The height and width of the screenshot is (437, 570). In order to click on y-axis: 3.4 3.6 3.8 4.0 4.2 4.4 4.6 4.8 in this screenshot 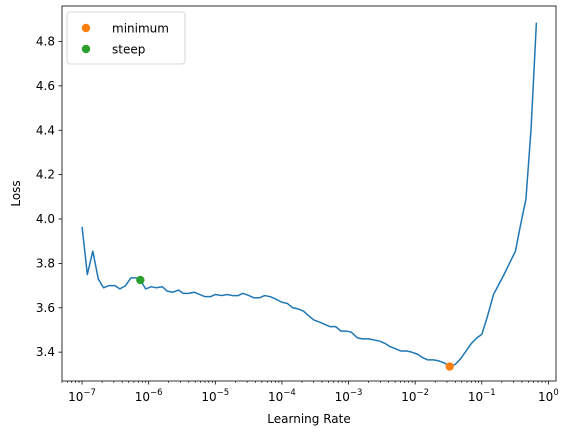, I will do `click(49, 197)`.